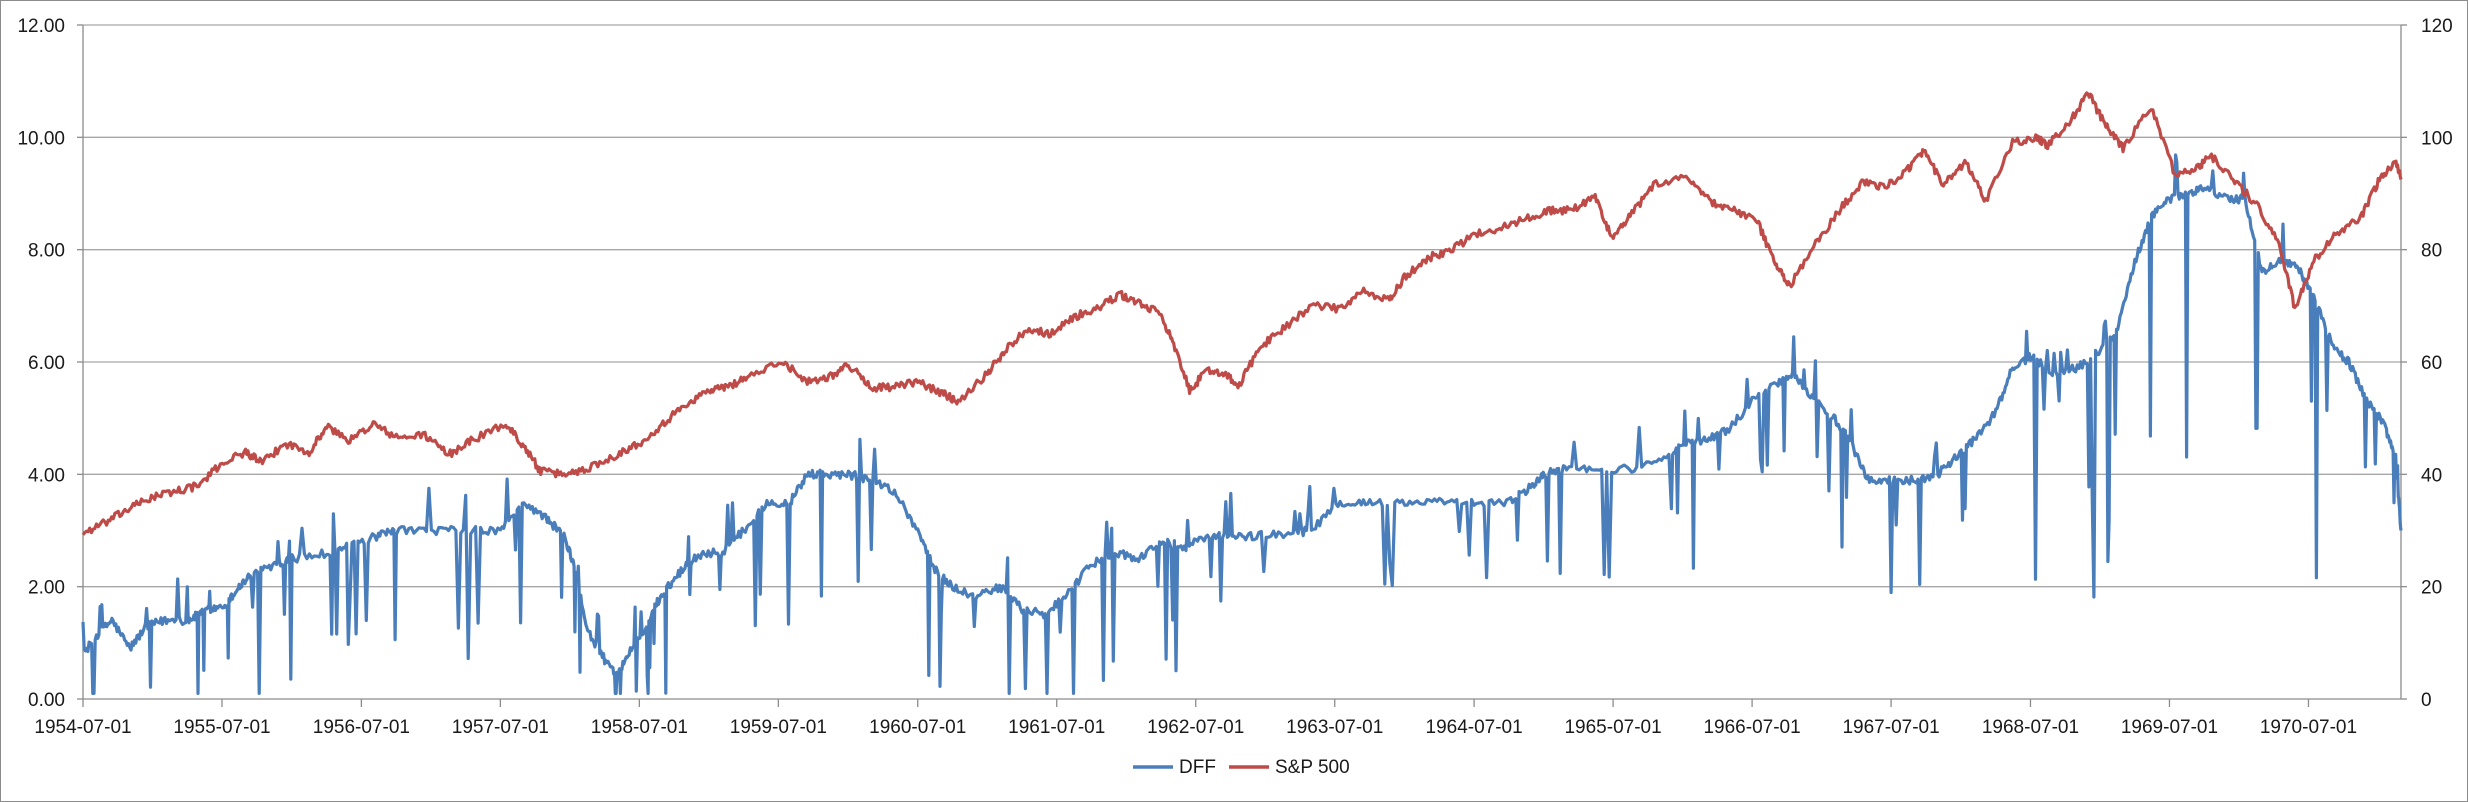 The image size is (2468, 802). Describe the element at coordinates (46, 363) in the screenshot. I see `y-left-tick-label: 6.00` at that location.